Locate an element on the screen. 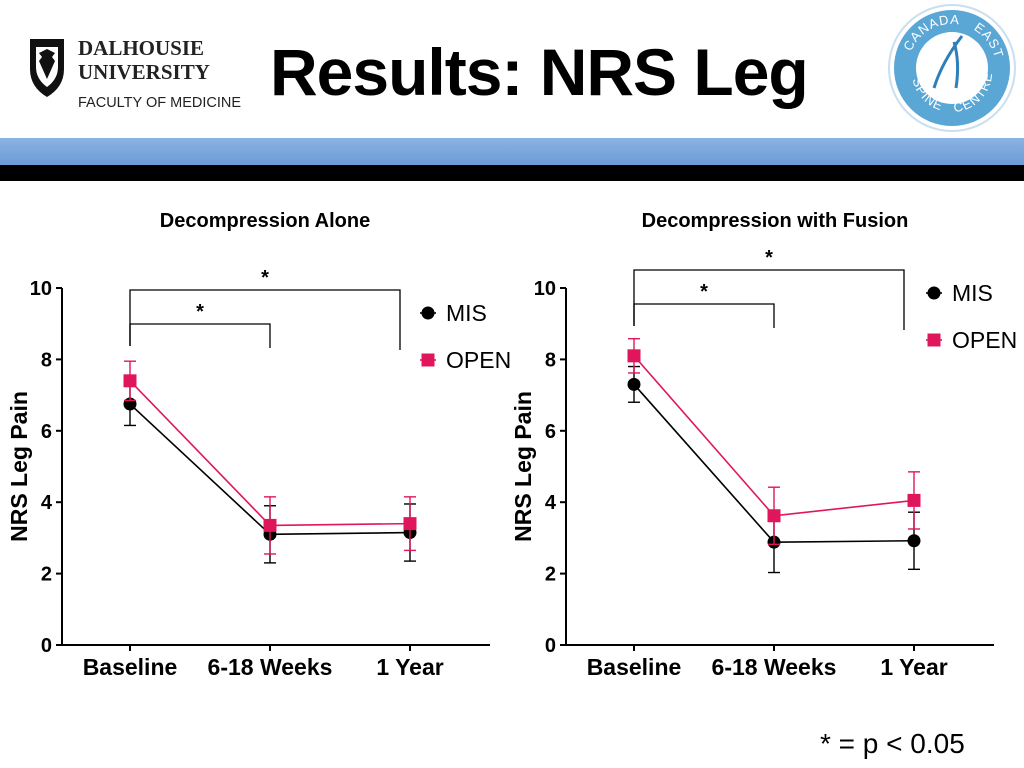 The width and height of the screenshot is (1024, 768). logo-line-3: FACULTY OF MEDICINE is located at coordinates (159, 103).